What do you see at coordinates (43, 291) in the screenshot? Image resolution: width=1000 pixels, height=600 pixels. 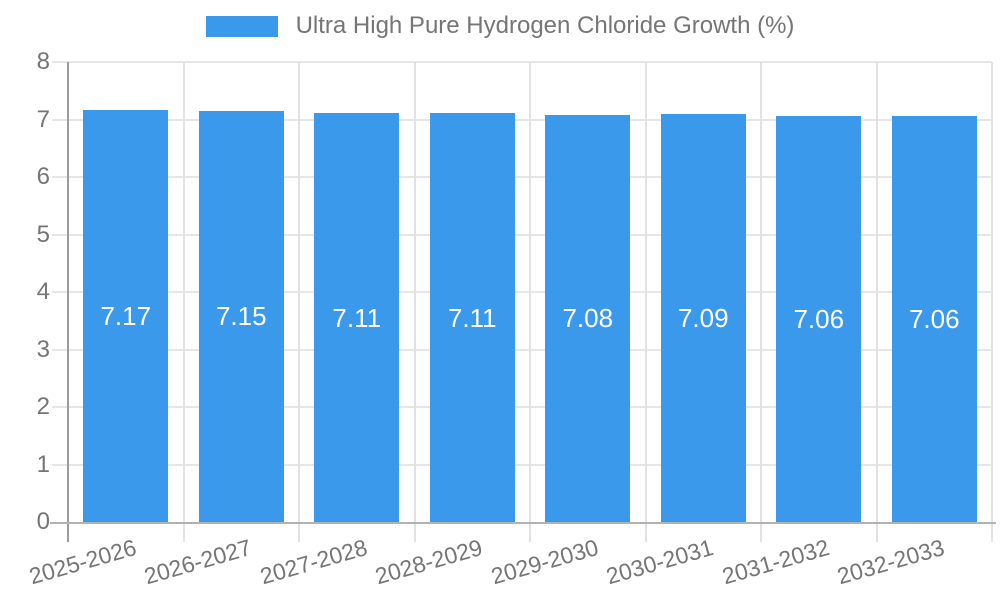 I see `y-tick-label: 4` at bounding box center [43, 291].